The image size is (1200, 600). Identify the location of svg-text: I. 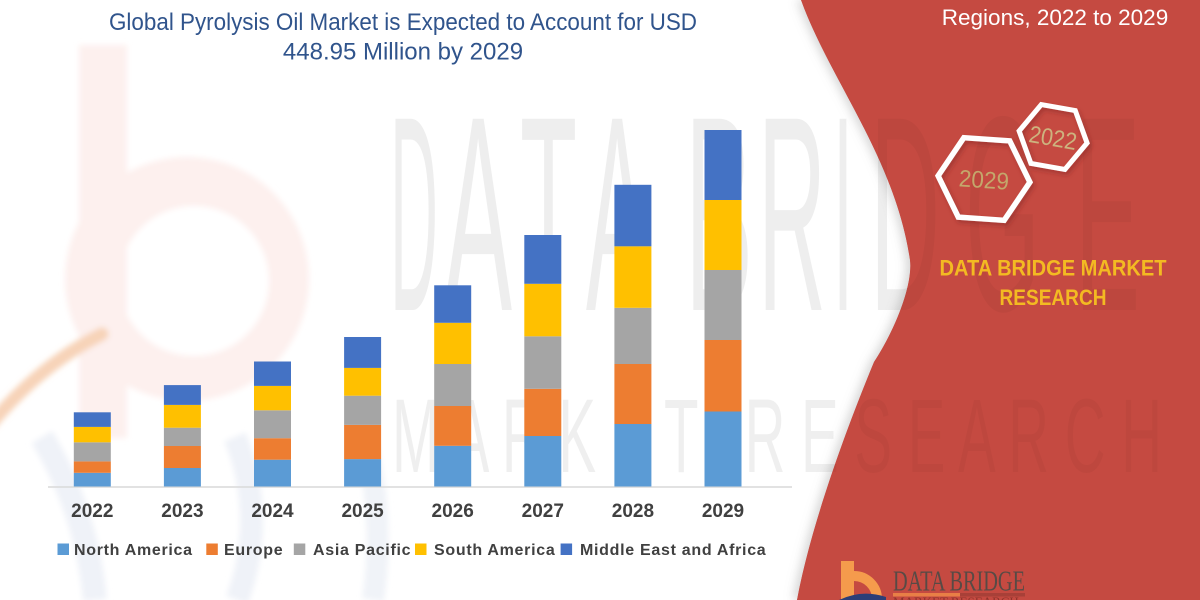
(843, 213).